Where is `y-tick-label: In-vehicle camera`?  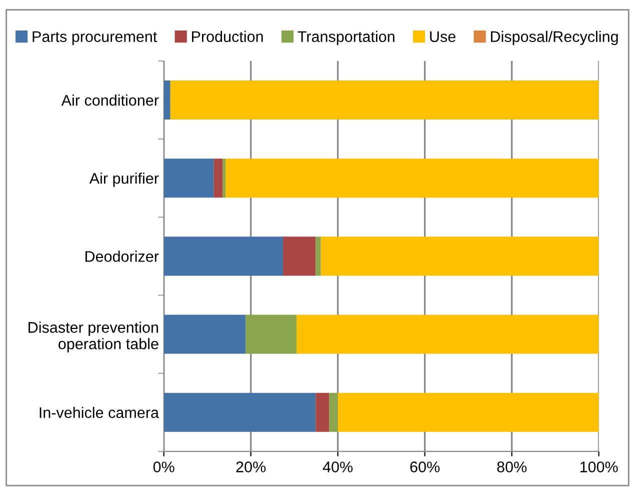
y-tick-label: In-vehicle camera is located at coordinates (99, 412).